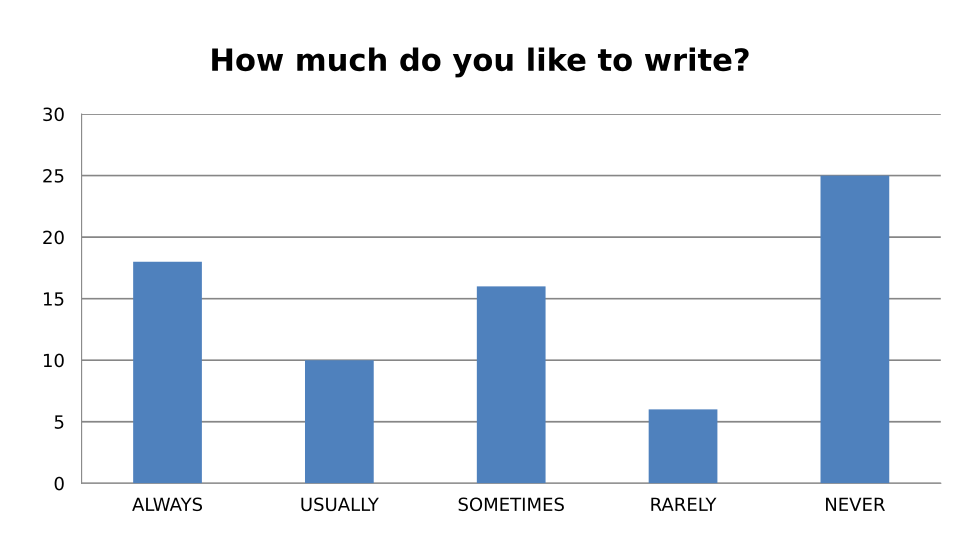 The height and width of the screenshot is (543, 960). What do you see at coordinates (53, 114) in the screenshot?
I see `y-tick-label: 30` at bounding box center [53, 114].